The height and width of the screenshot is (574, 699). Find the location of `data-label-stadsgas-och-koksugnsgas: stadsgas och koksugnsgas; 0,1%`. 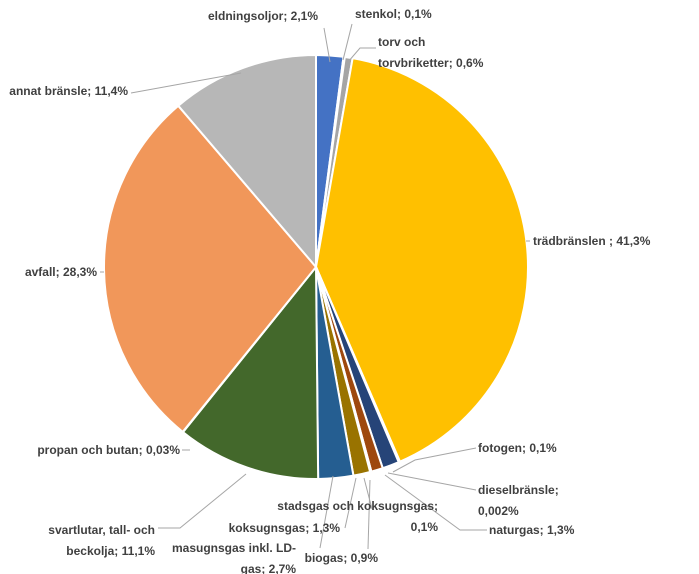

data-label-stadsgas-och-koksugnsgas: stadsgas och koksugnsgas; 0,1% is located at coordinates (357, 516).